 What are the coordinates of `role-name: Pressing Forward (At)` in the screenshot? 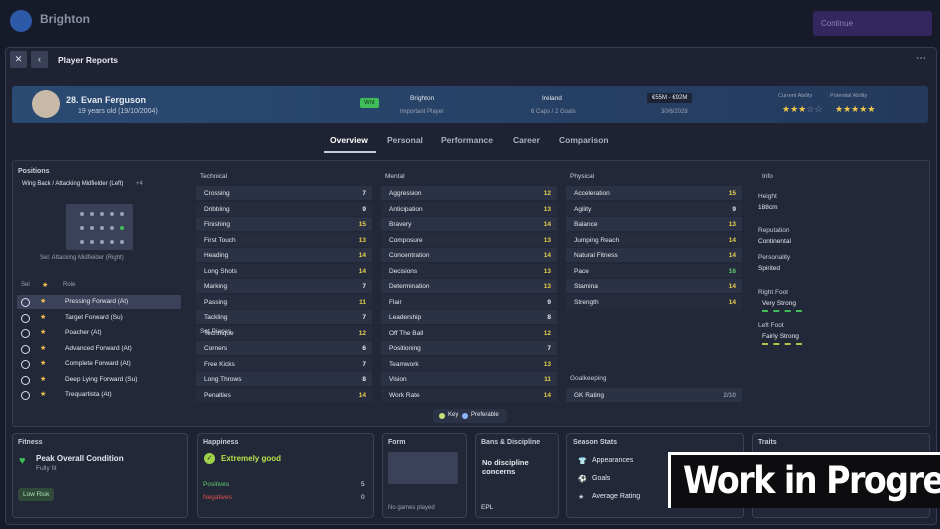 It's located at (97, 301).